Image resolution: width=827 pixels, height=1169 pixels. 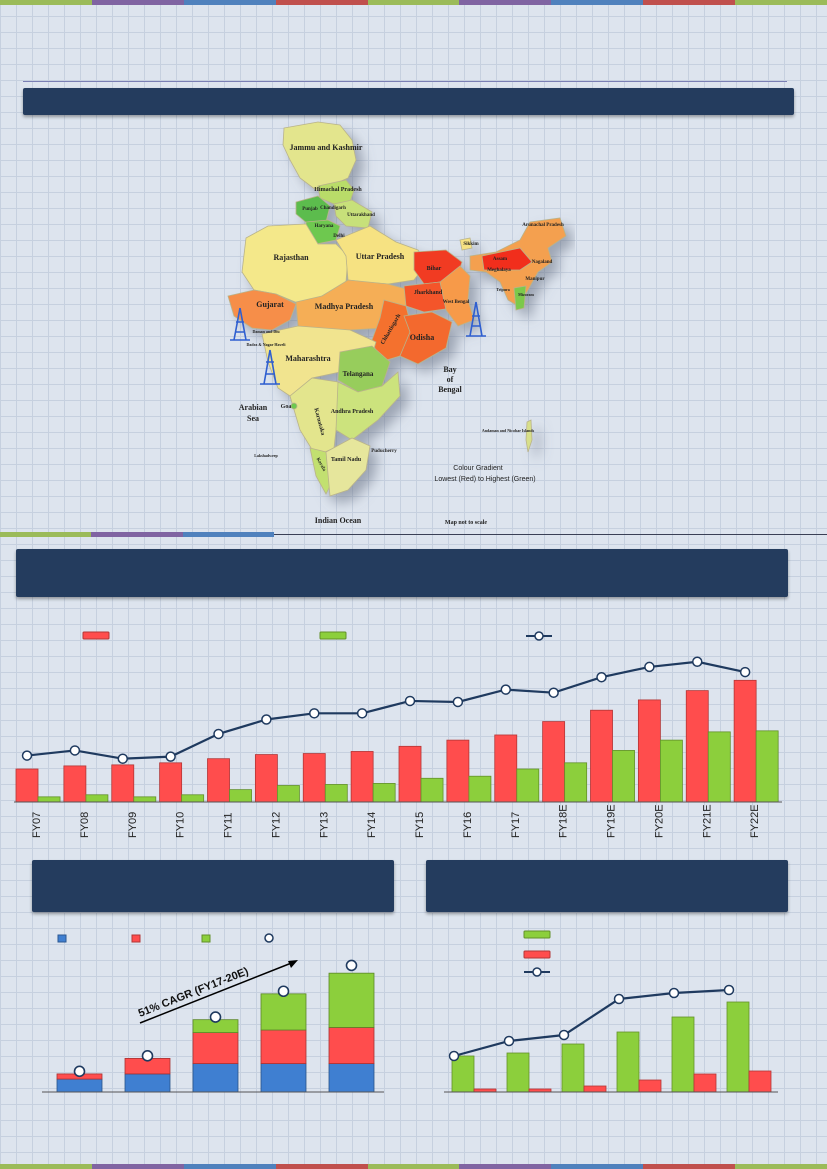 What do you see at coordinates (266, 455) in the screenshot?
I see `label-lakshadweep: Lakshadweep` at bounding box center [266, 455].